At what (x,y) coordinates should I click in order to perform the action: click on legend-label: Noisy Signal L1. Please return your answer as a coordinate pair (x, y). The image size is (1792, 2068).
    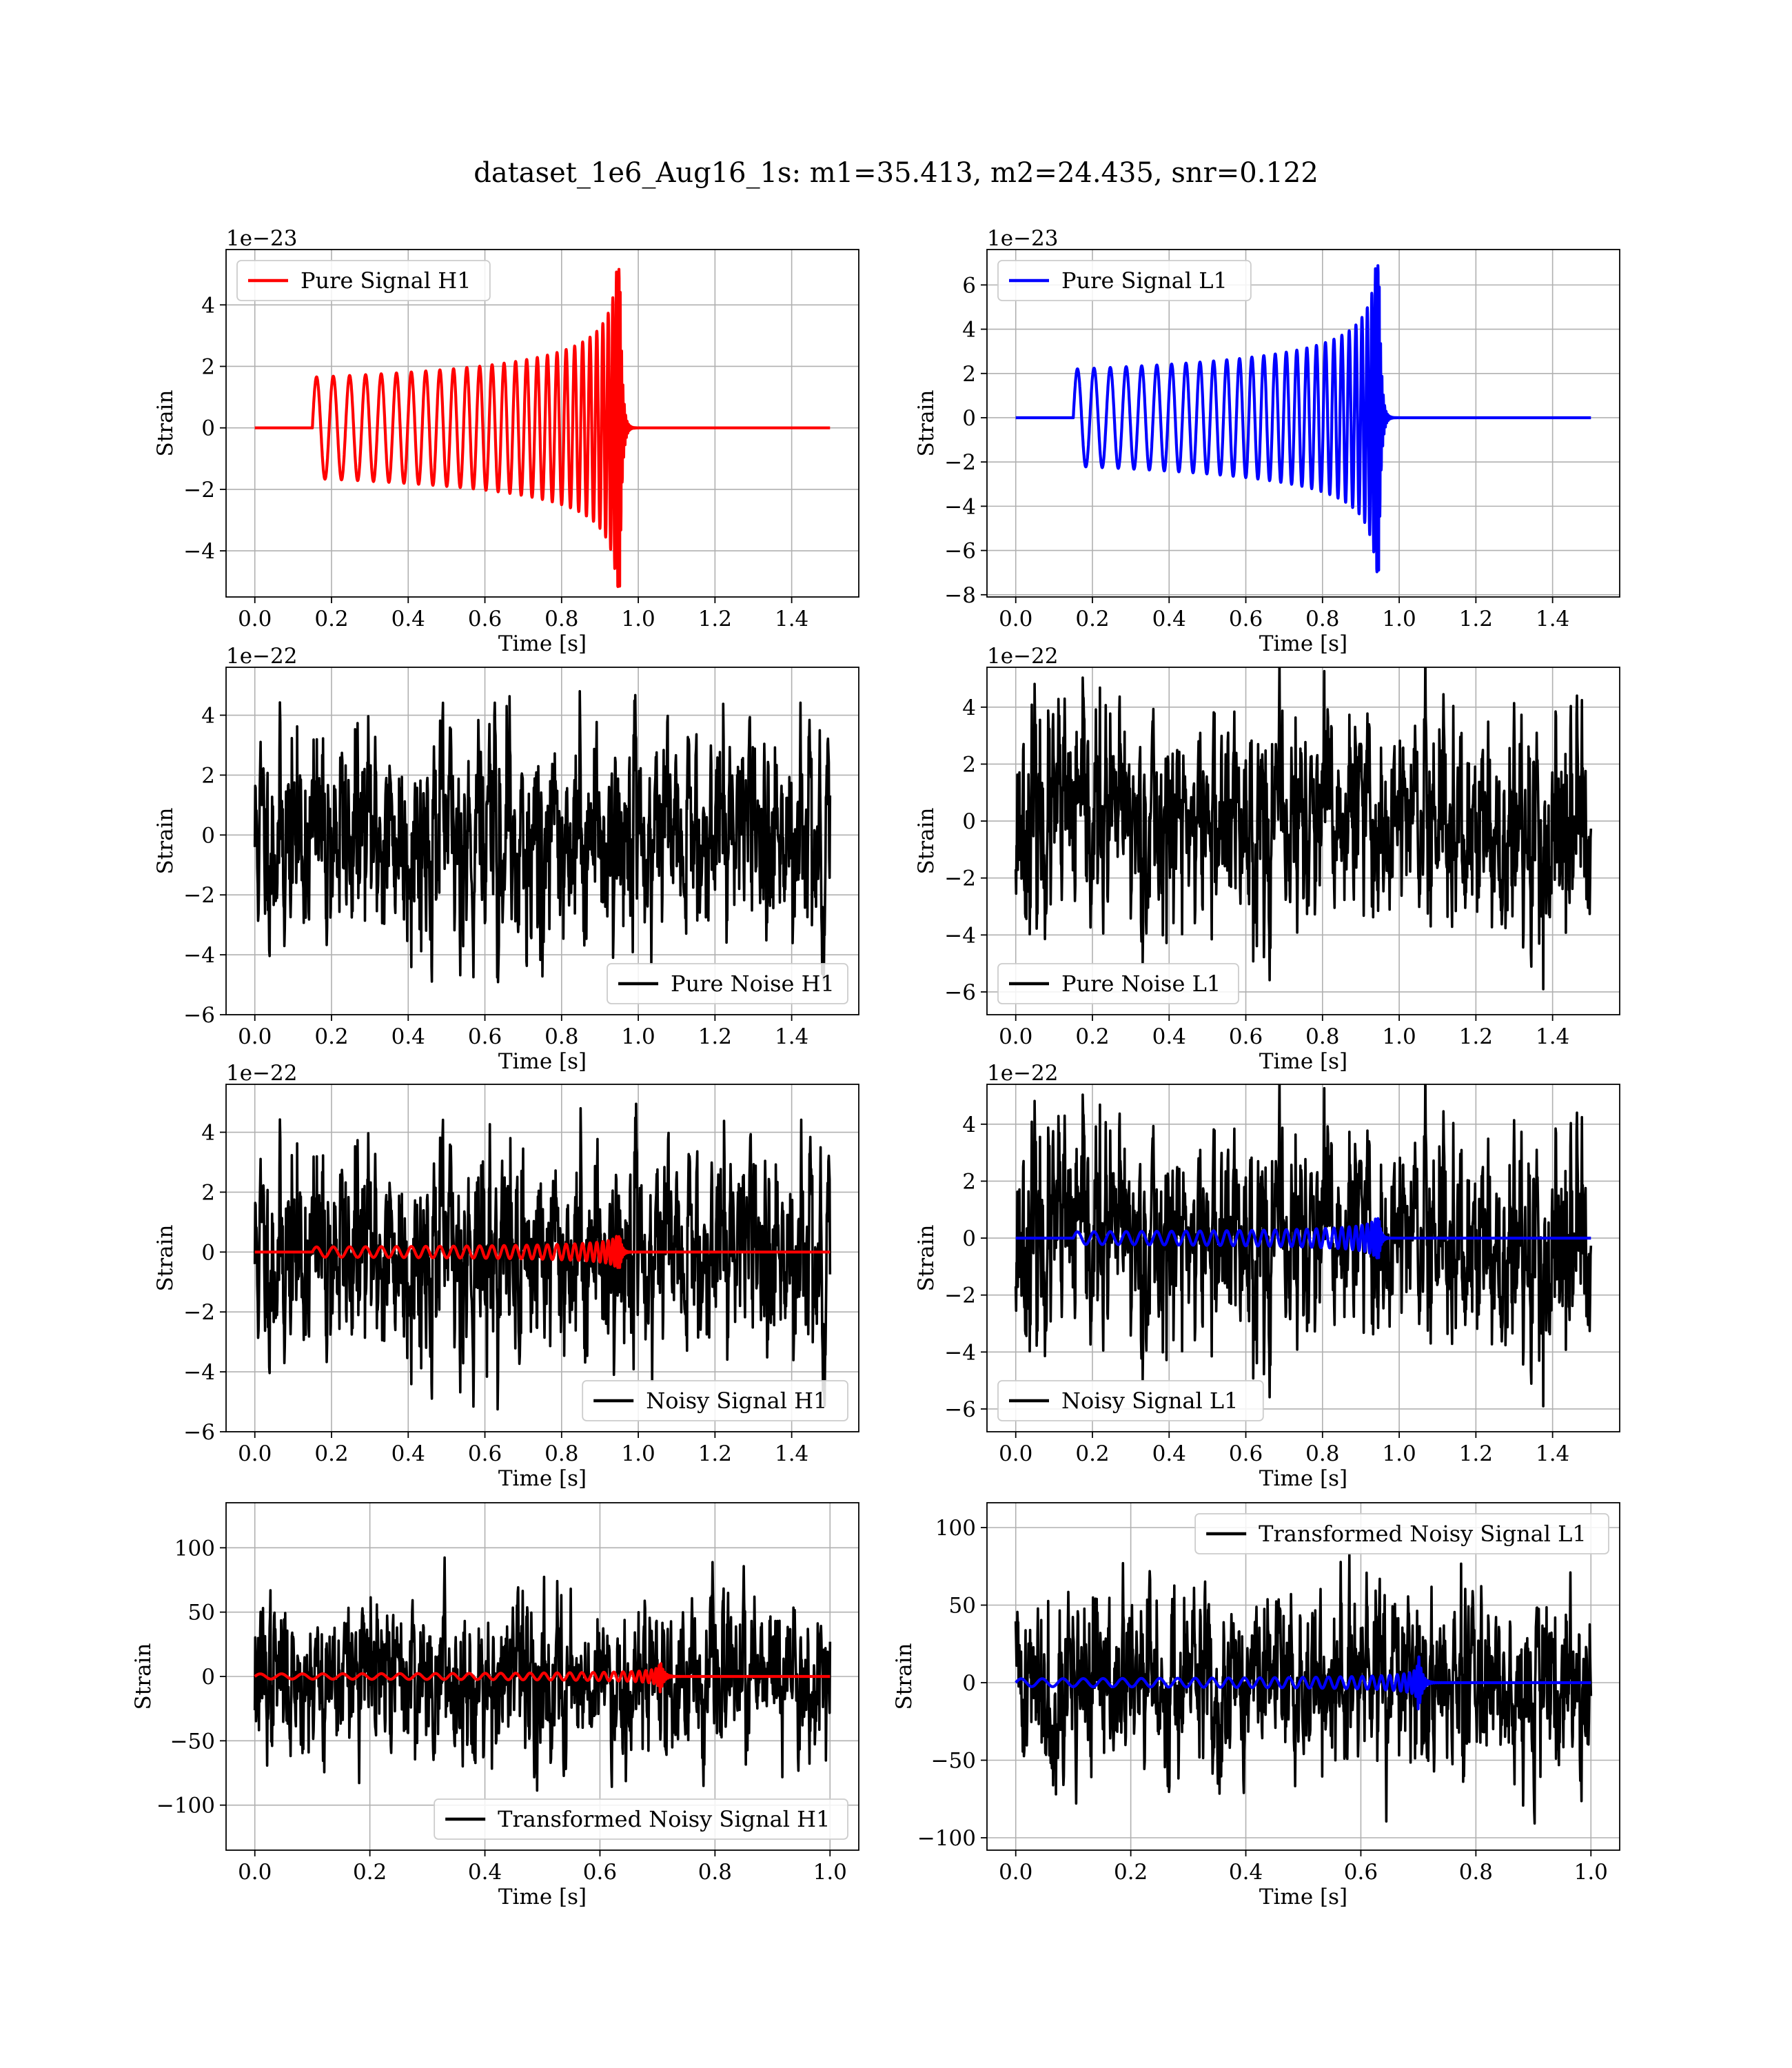
    Looking at the image, I should click on (1150, 1401).